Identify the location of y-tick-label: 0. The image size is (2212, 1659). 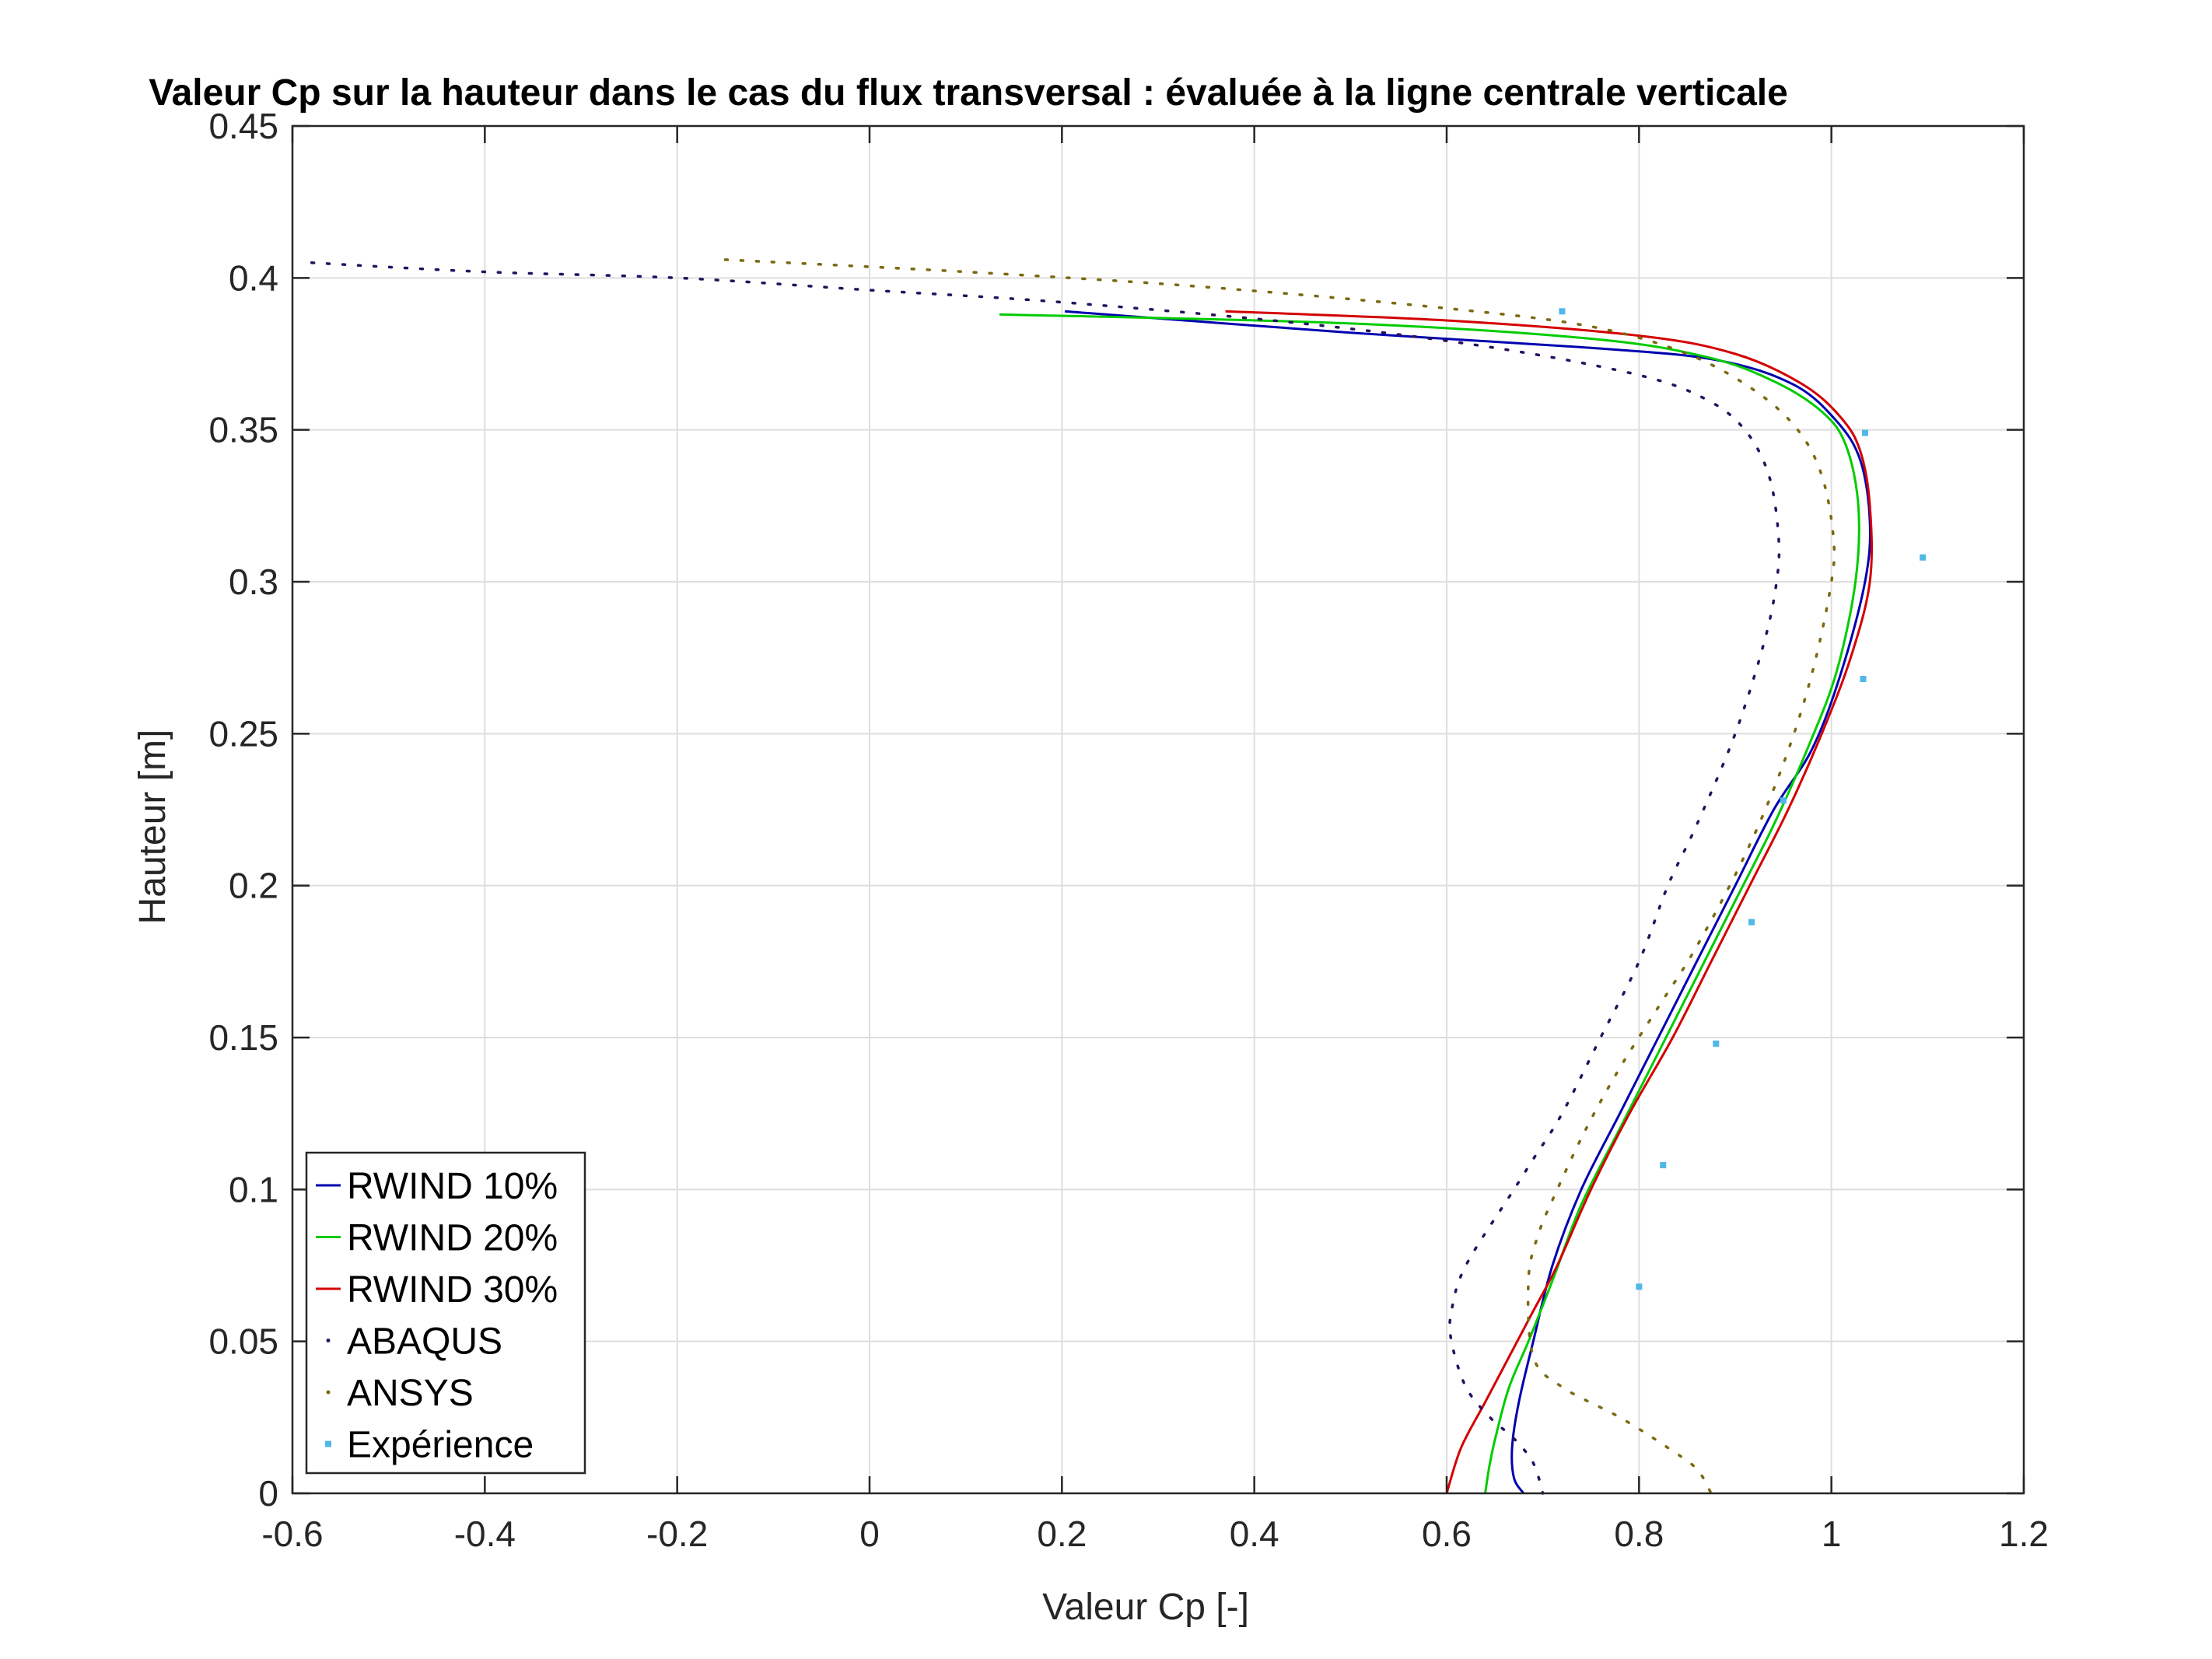
(268, 1493).